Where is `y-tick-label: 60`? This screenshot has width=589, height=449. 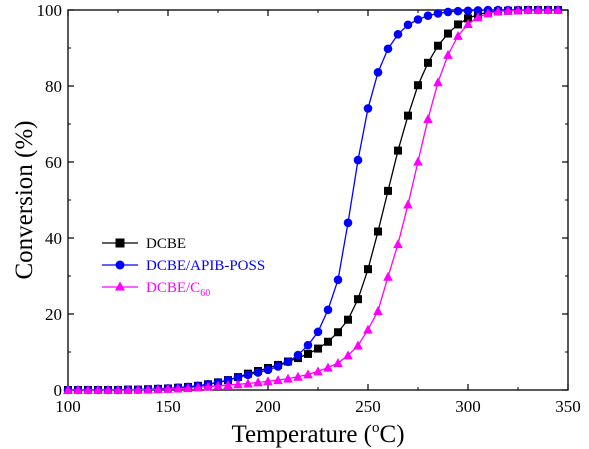 y-tick-label: 60 is located at coordinates (53, 162).